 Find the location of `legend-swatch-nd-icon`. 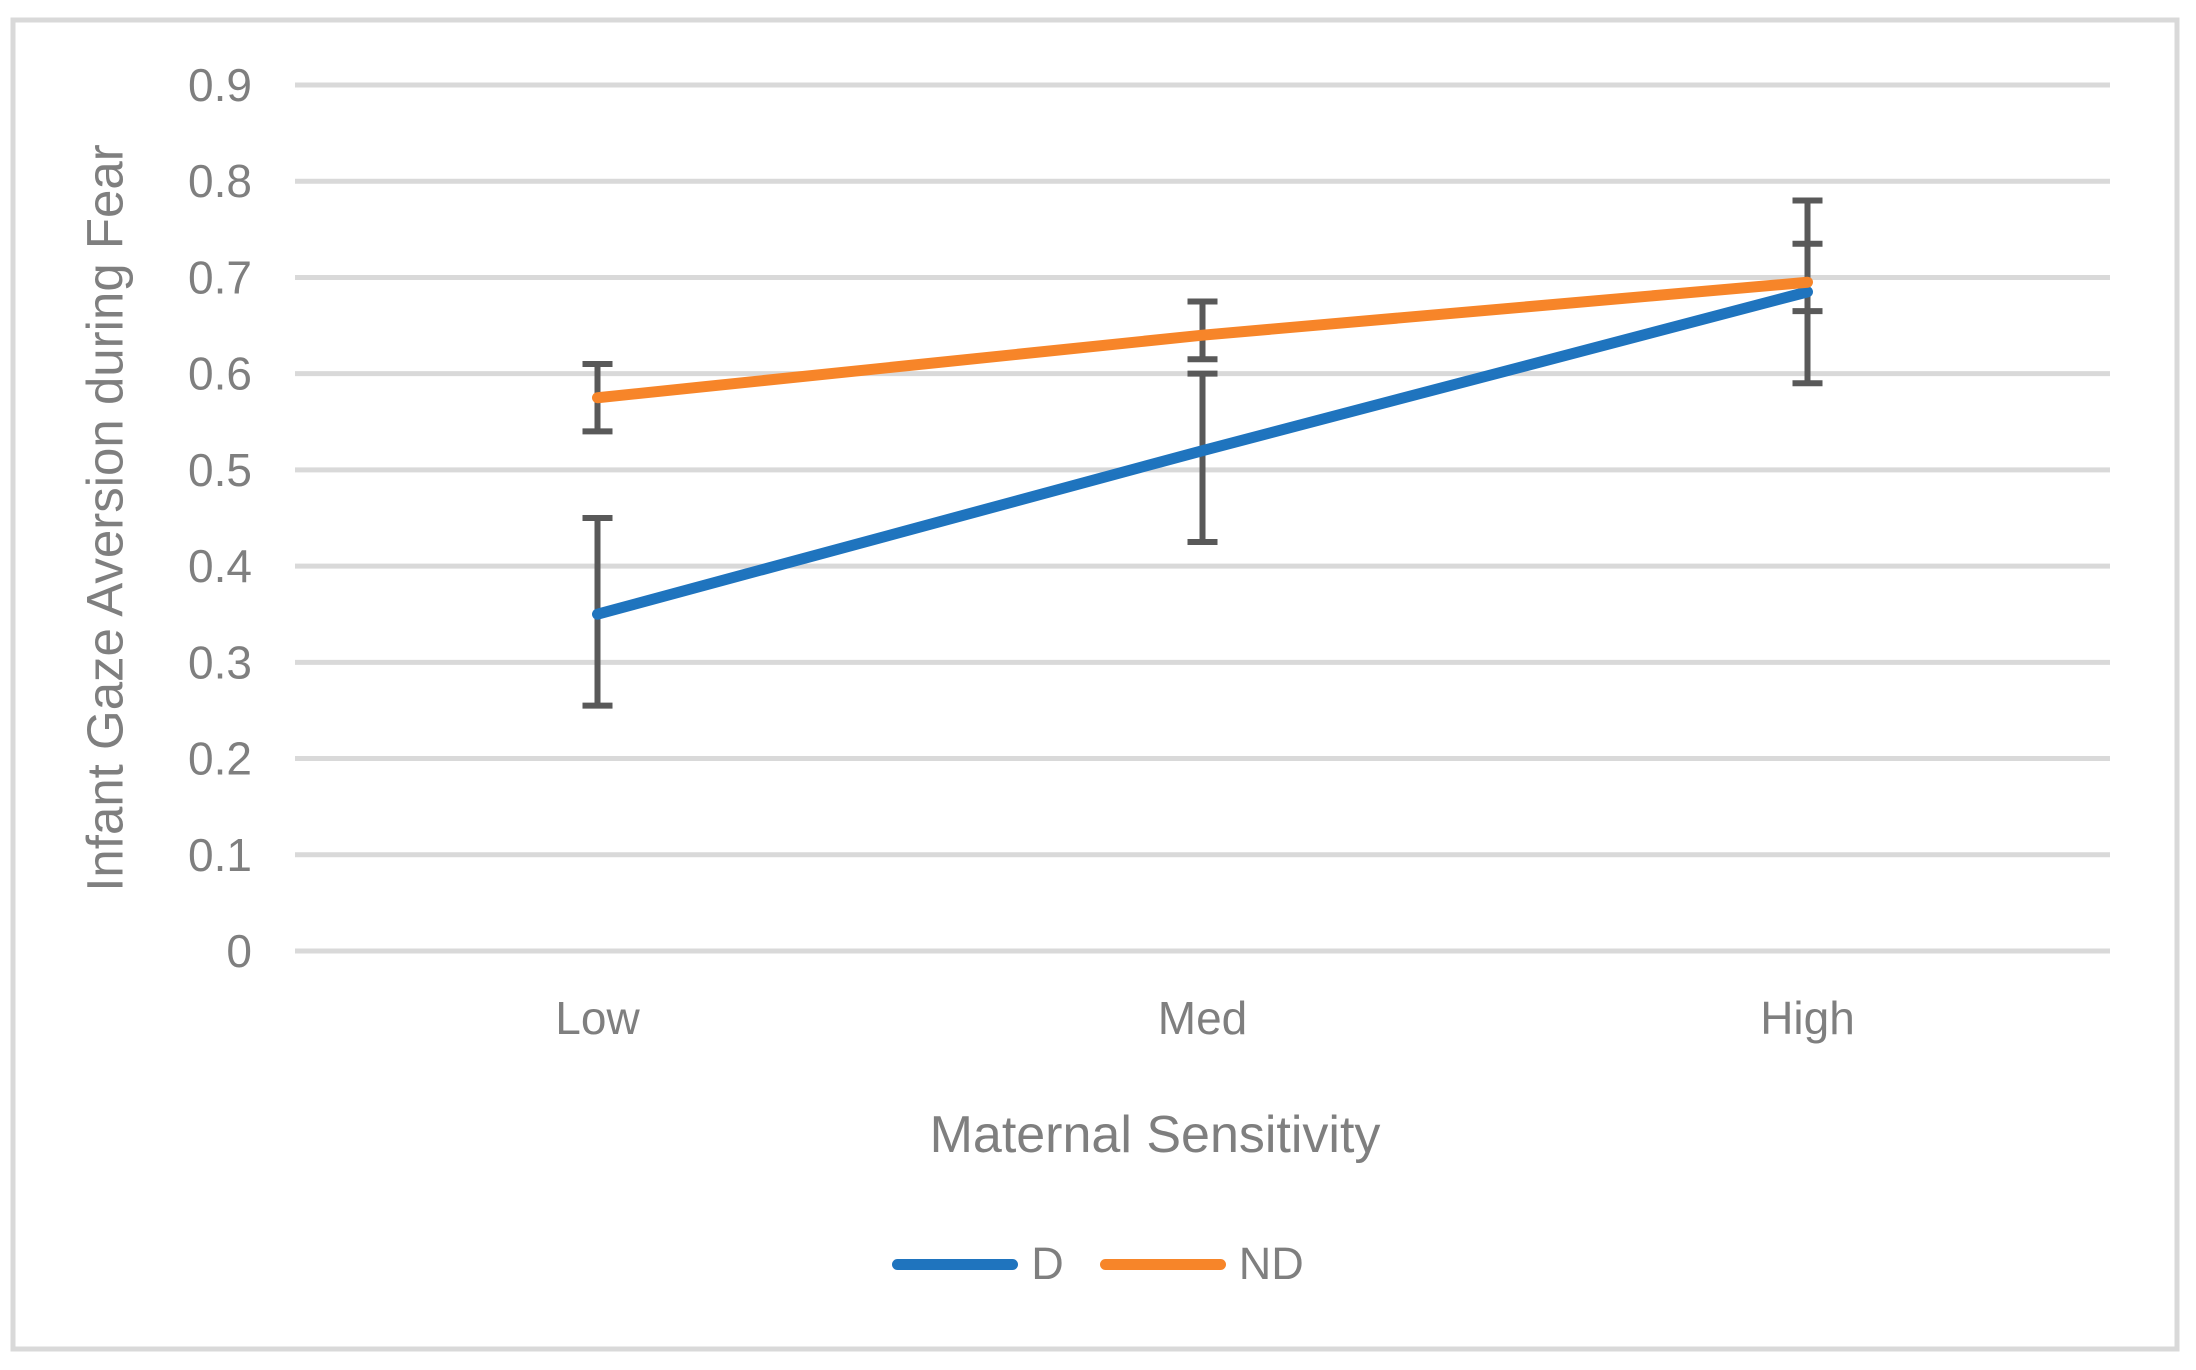

legend-swatch-nd-icon is located at coordinates (1162, 1264).